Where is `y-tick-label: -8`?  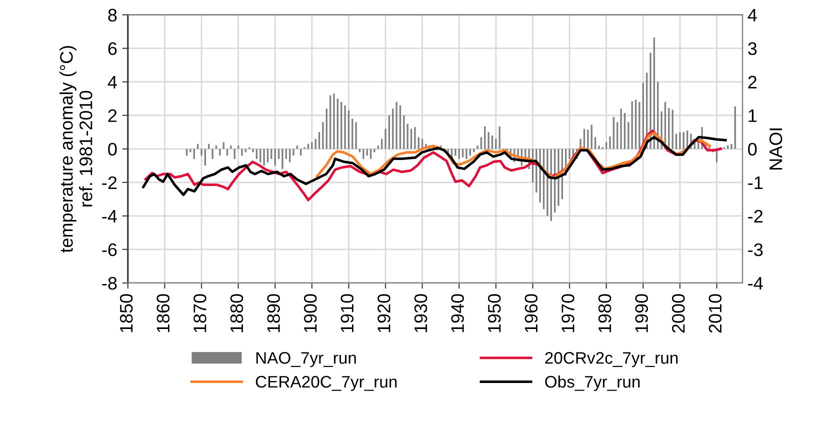
y-tick-label: -8 is located at coordinates (109, 283).